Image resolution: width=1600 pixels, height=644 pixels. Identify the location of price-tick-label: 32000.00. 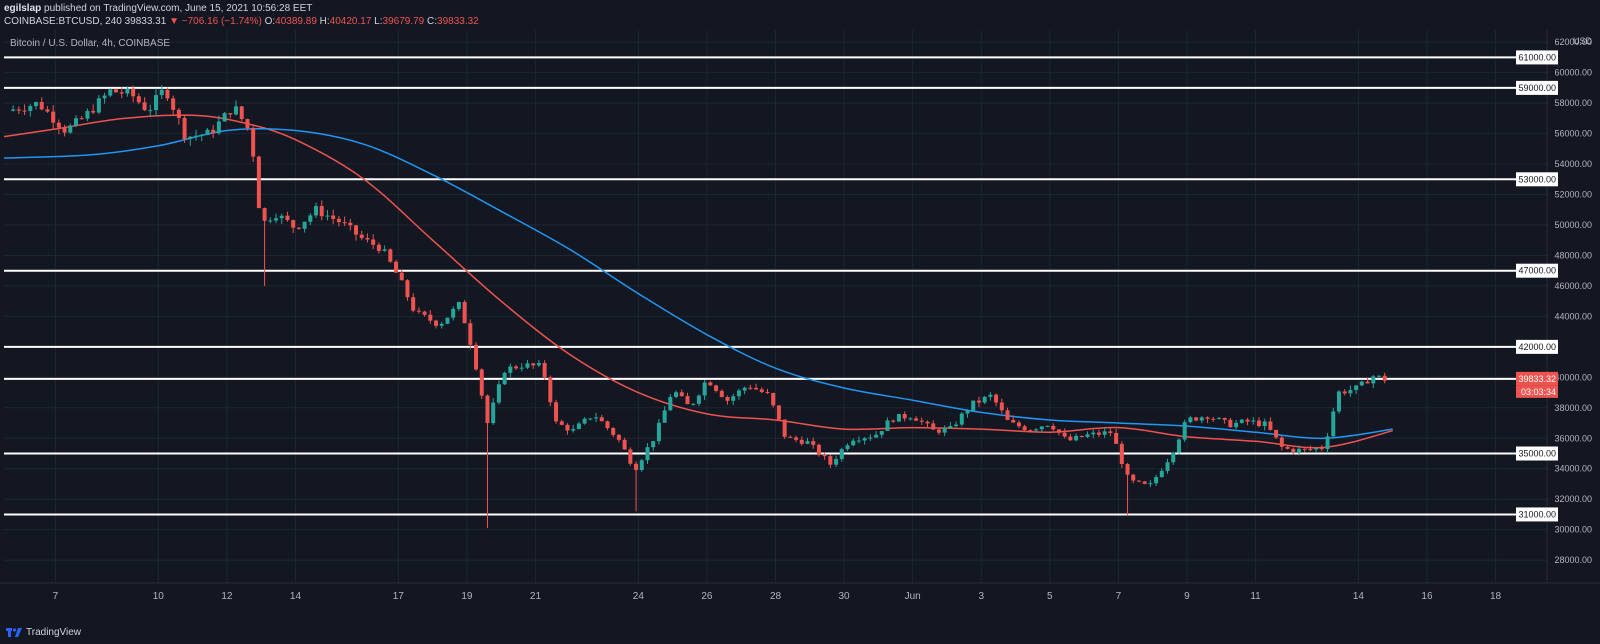
(1573, 499).